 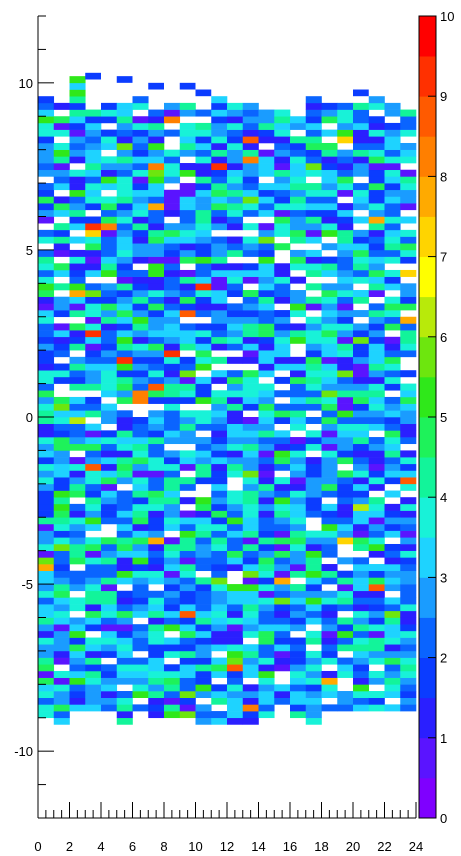 I want to click on x-tick-label: 6, so click(x=132, y=846).